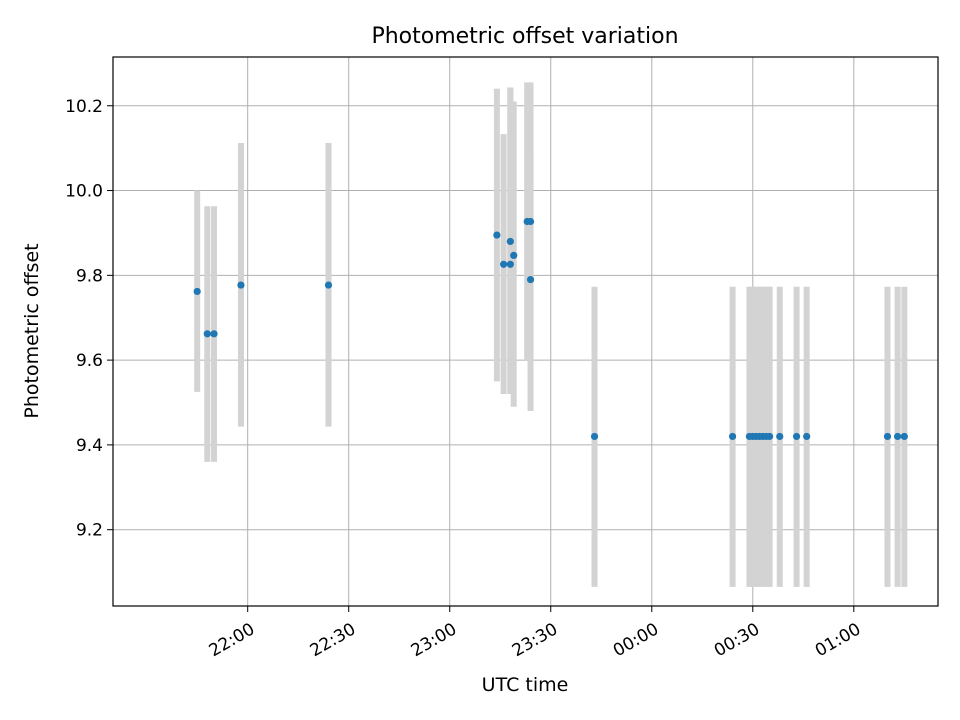  What do you see at coordinates (89, 361) in the screenshot?
I see `y-tick-label: 9.6` at bounding box center [89, 361].